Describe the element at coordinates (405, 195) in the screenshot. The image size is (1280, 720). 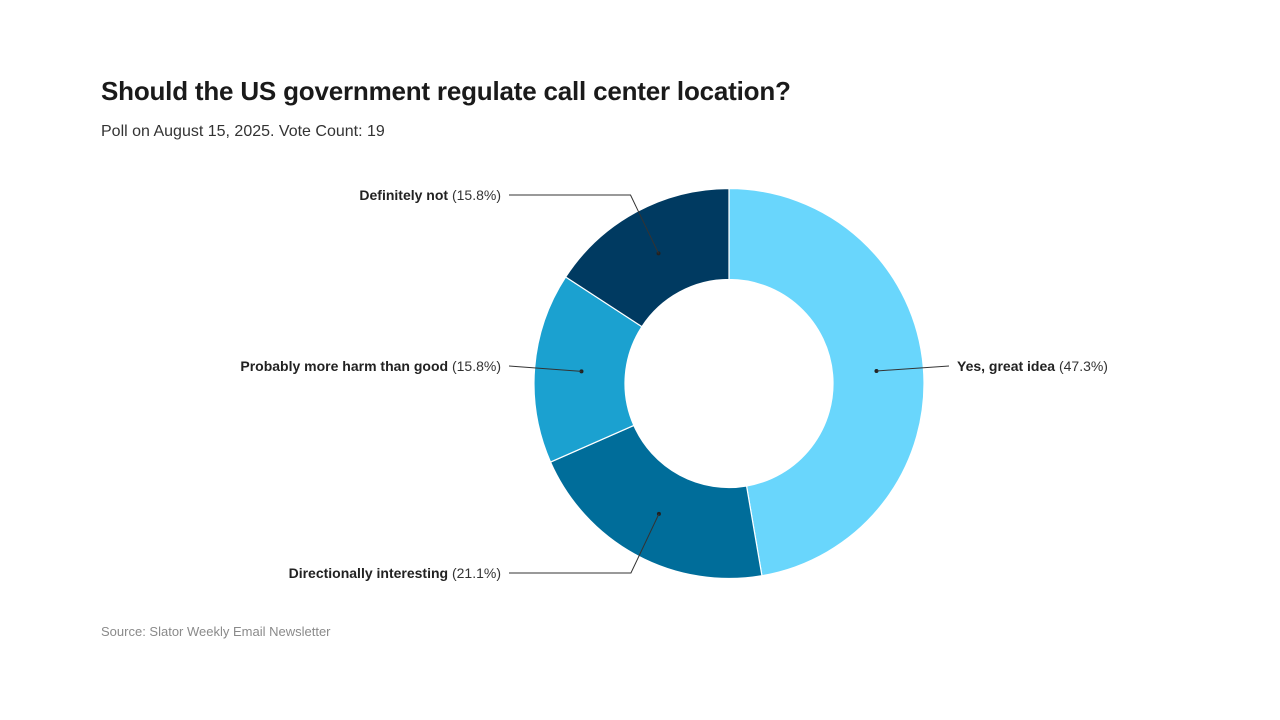
I see `slice-label-category: Definitely not` at that location.